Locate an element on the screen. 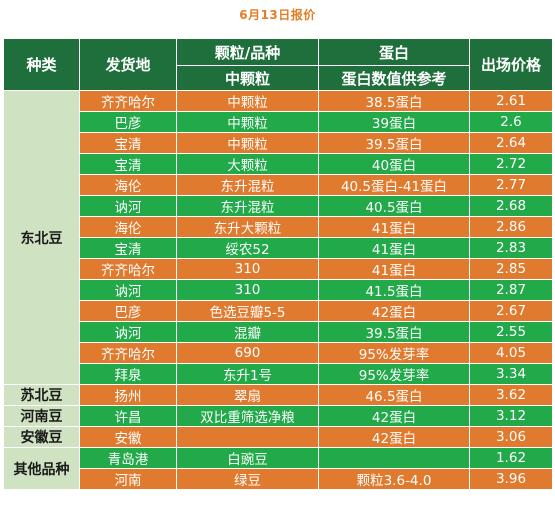  protein-cell: 40.5蛋白-41蛋白 is located at coordinates (394, 185).